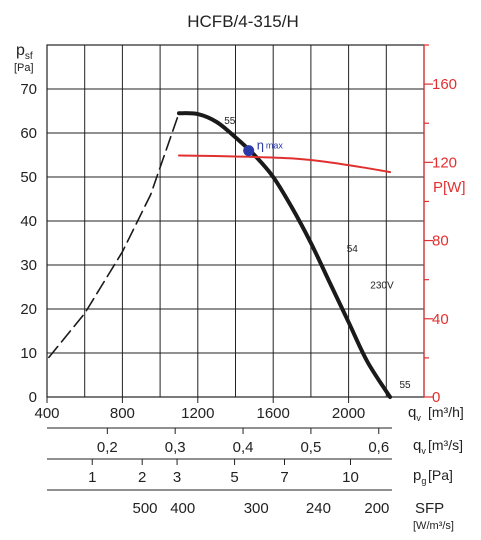  I want to click on y2-tick-label: 120, so click(444, 162).